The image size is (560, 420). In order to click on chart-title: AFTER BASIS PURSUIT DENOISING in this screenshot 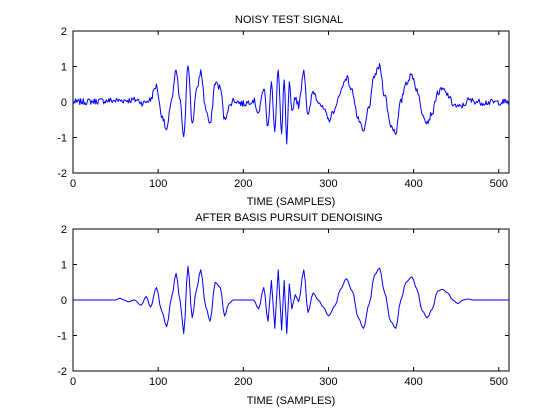, I will do `click(288, 218)`.